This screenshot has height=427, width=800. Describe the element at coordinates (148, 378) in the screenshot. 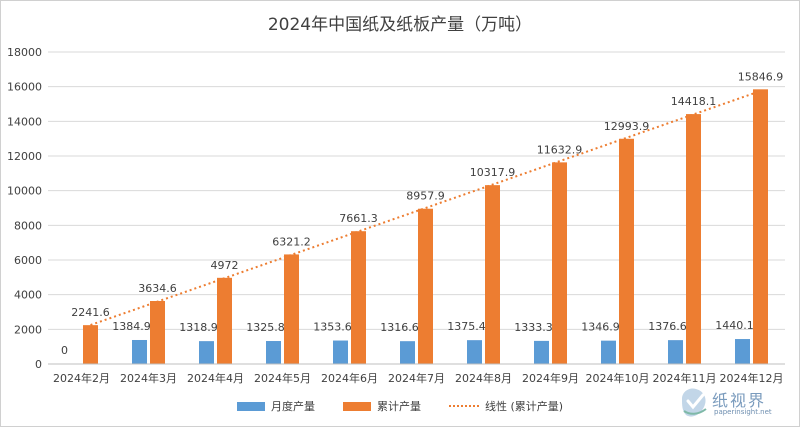

I see `x-tick-label: 2024年3月` at that location.